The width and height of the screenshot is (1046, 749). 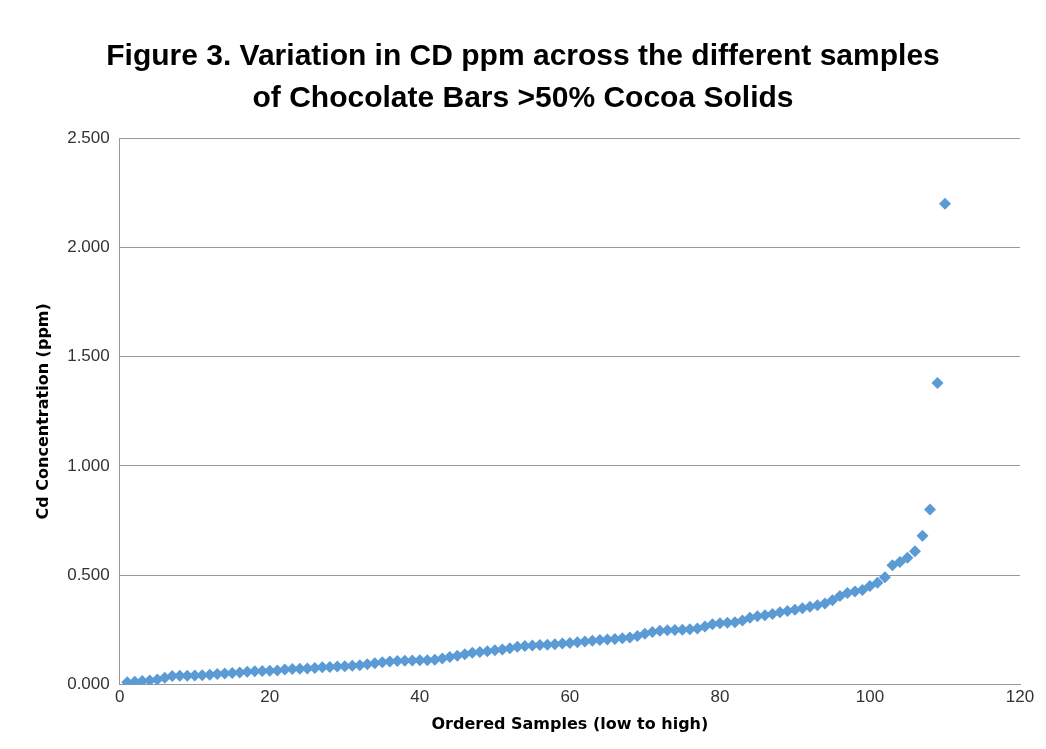 What do you see at coordinates (720, 697) in the screenshot?
I see `x-tick-label: 80` at bounding box center [720, 697].